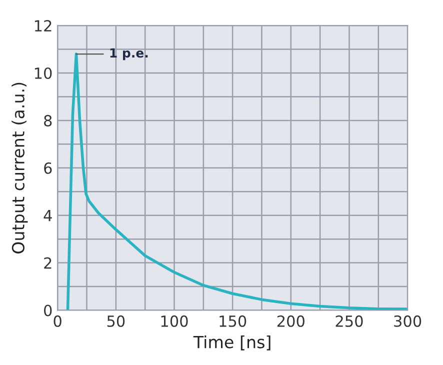 This screenshot has width=443, height=365. What do you see at coordinates (43, 73) in the screenshot?
I see `y-tick-label: 10` at bounding box center [43, 73].